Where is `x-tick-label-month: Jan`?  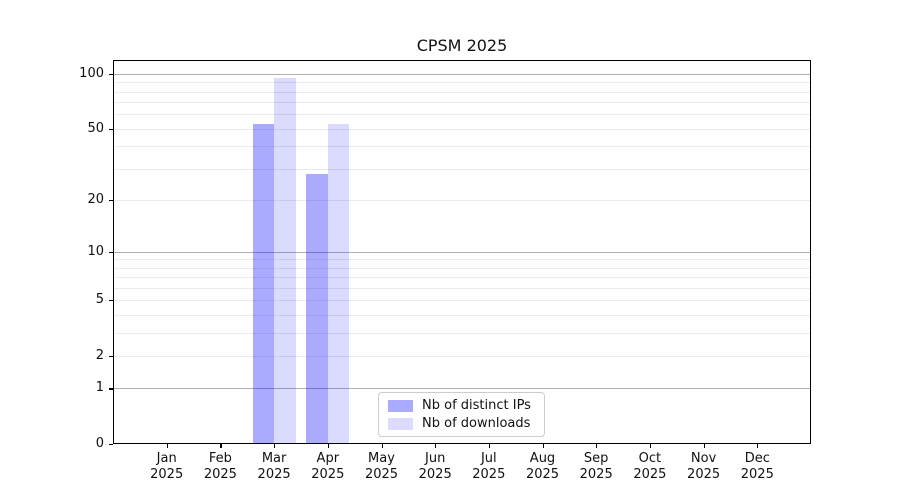
x-tick-label-month: Jan is located at coordinates (166, 458).